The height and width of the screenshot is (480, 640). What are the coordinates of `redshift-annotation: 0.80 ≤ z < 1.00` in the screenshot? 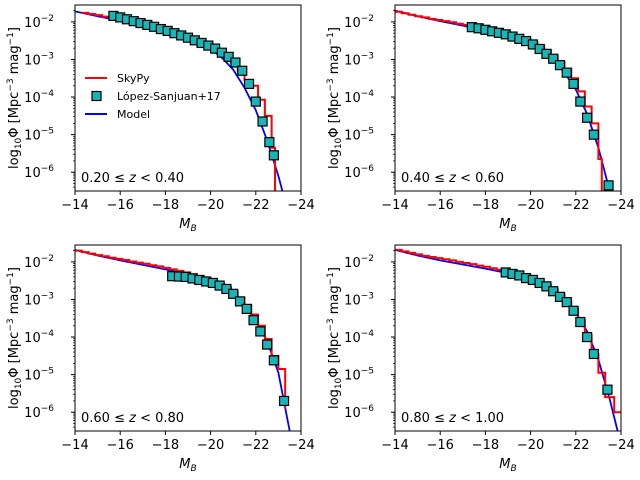 It's located at (452, 418).